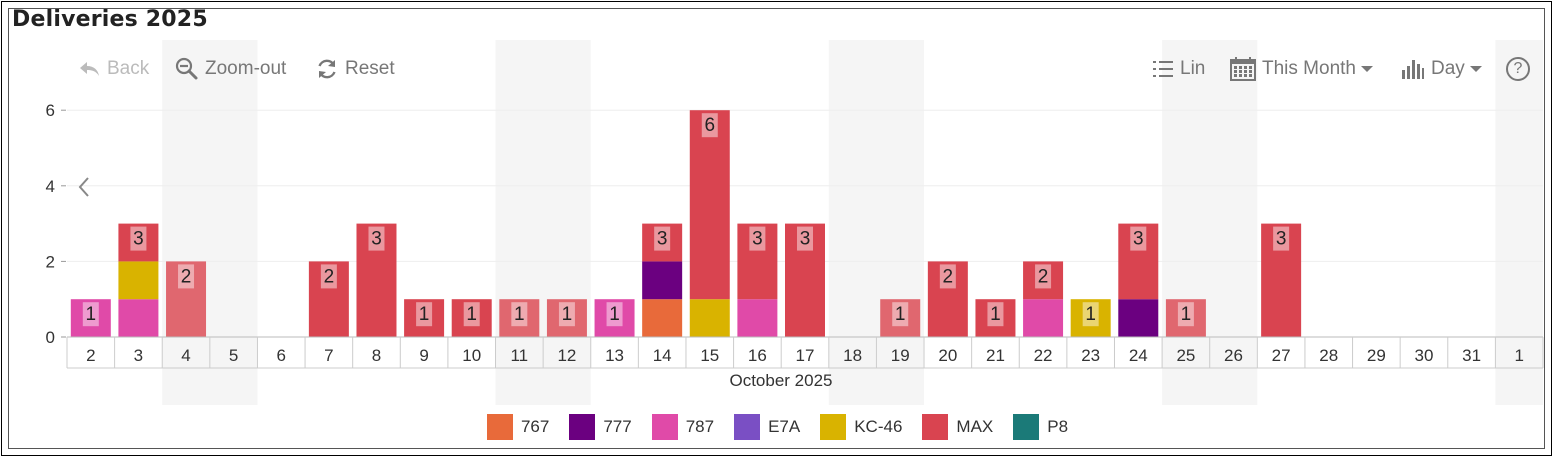  Describe the element at coordinates (471, 355) in the screenshot. I see `x-tick-label: 10` at that location.